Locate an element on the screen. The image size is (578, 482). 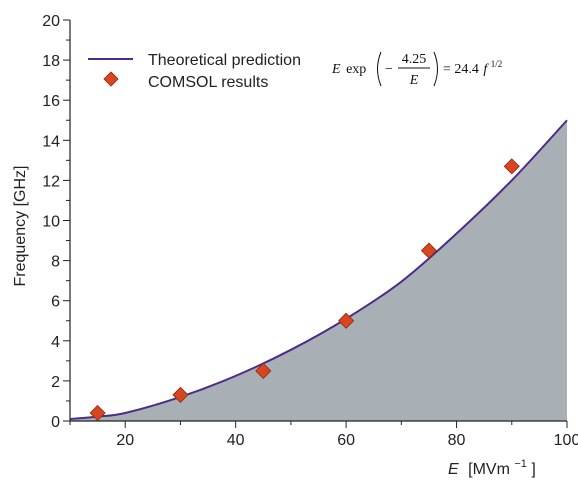
y-tick-label: 2 is located at coordinates (55, 382).